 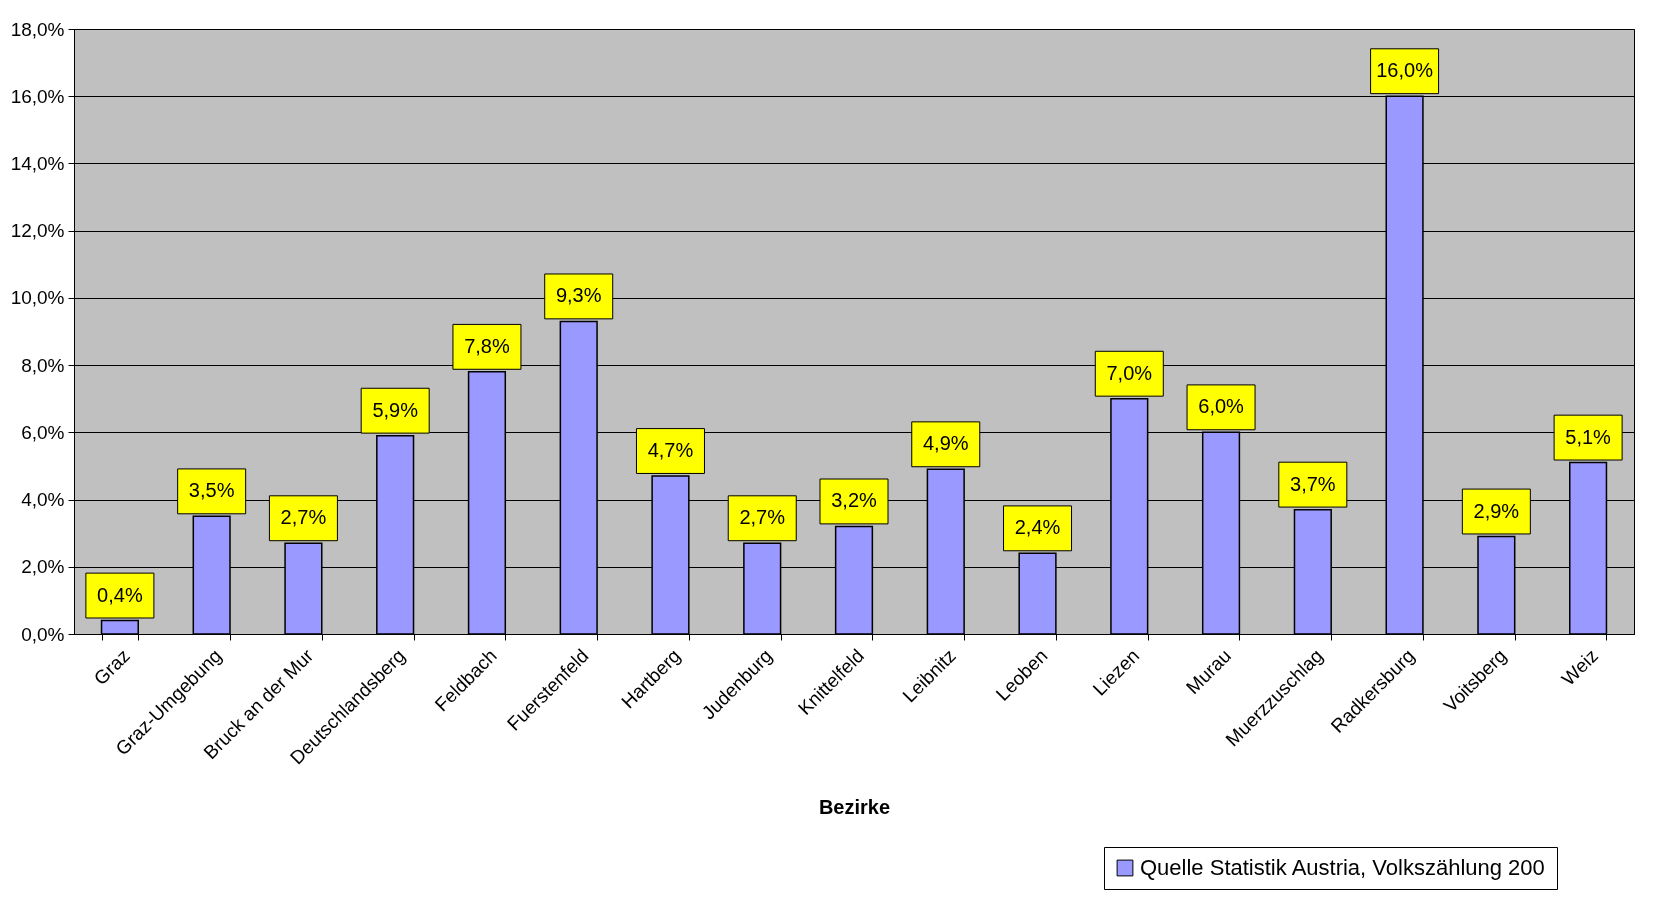 What do you see at coordinates (37, 29) in the screenshot?
I see `y-tick-label: 18,0%` at bounding box center [37, 29].